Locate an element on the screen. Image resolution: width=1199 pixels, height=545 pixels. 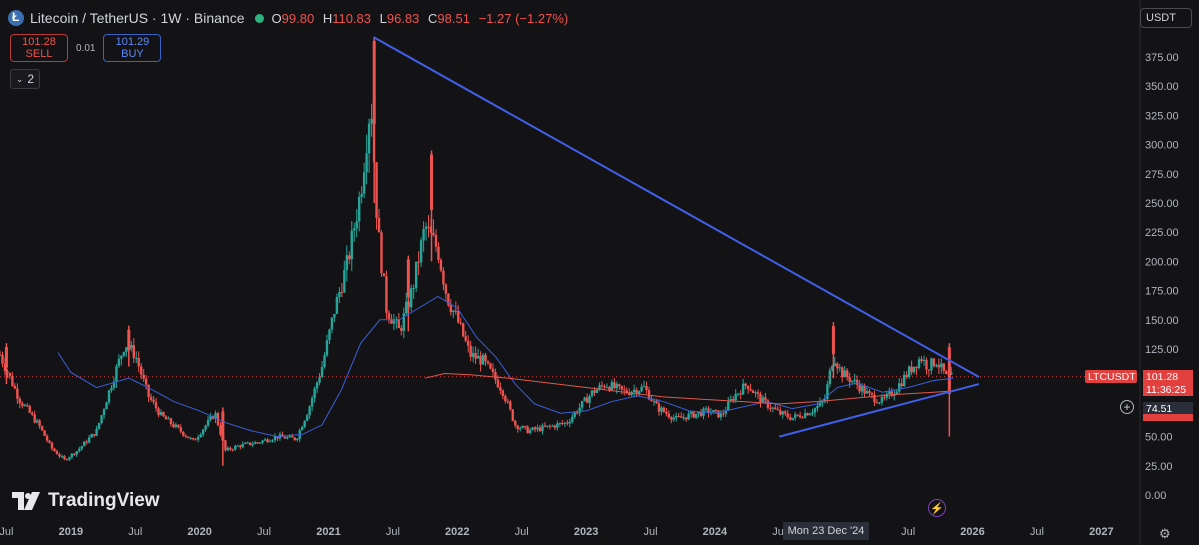
gear-icon: ⚙ is located at coordinates (1165, 533).